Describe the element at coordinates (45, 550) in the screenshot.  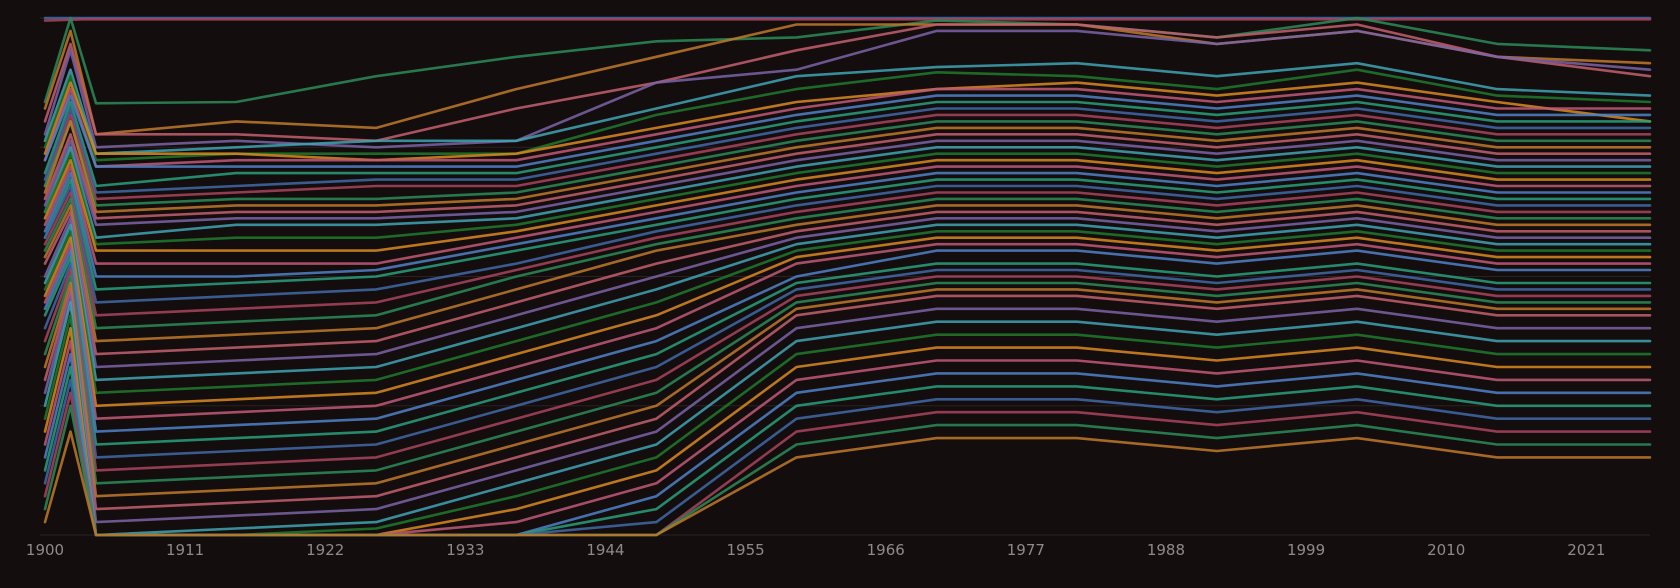
I see `x-tick-label: 1900` at that location.